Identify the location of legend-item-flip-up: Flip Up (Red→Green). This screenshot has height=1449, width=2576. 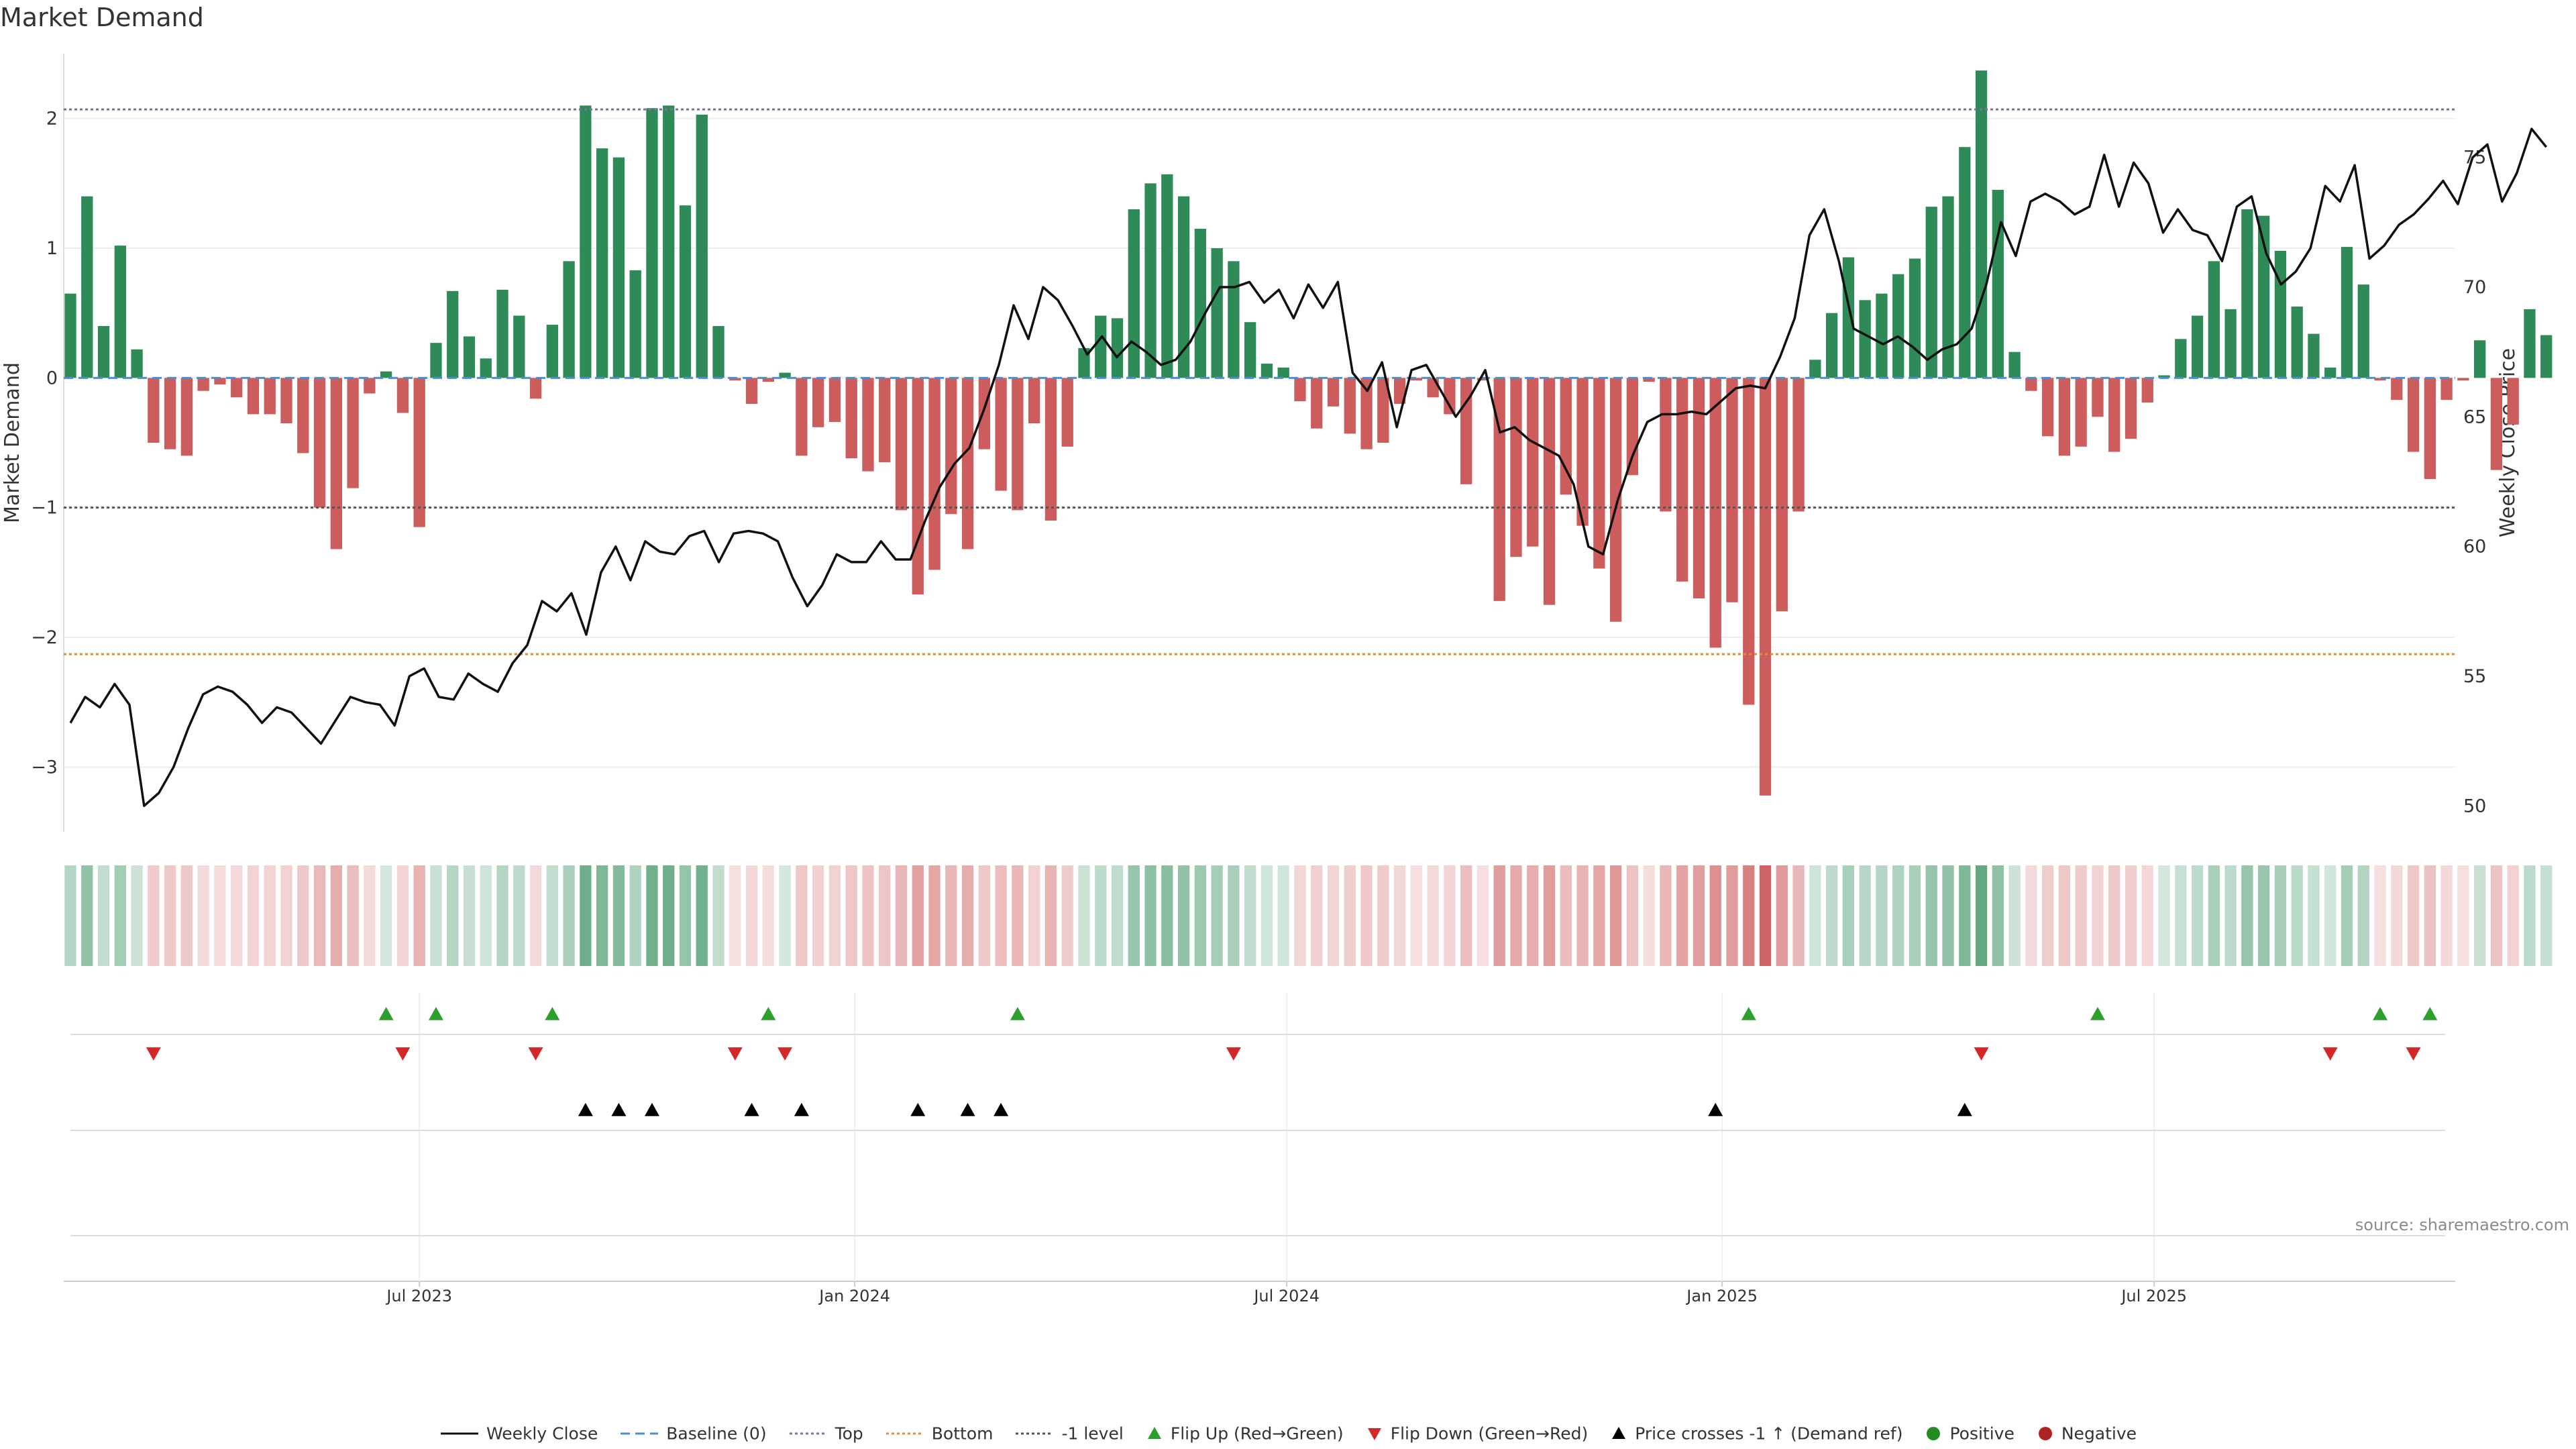
(1244, 1433).